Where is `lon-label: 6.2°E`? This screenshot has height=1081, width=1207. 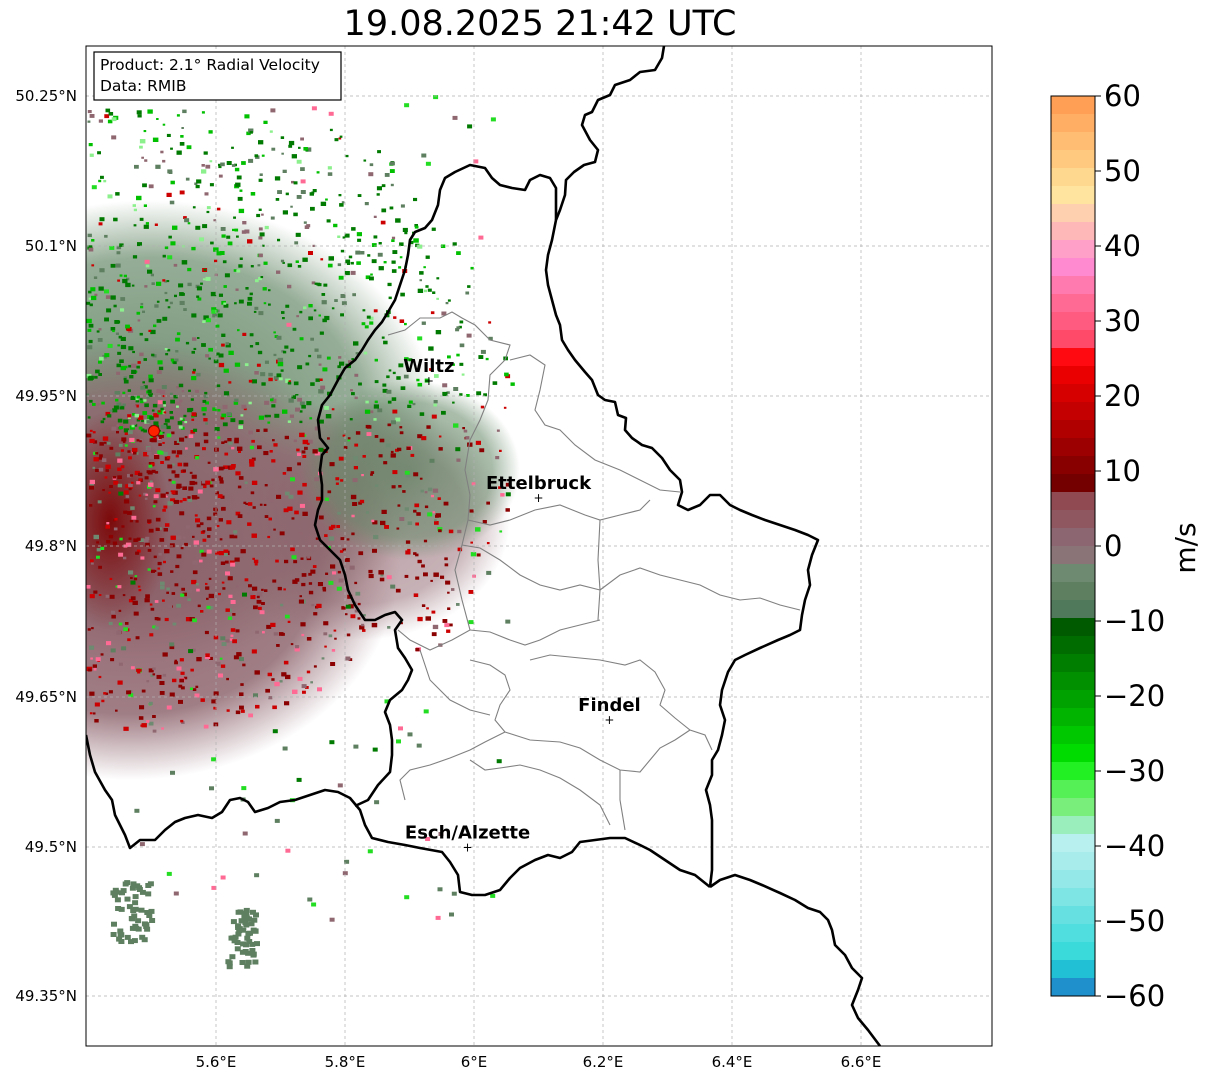 lon-label: 6.2°E is located at coordinates (603, 1062).